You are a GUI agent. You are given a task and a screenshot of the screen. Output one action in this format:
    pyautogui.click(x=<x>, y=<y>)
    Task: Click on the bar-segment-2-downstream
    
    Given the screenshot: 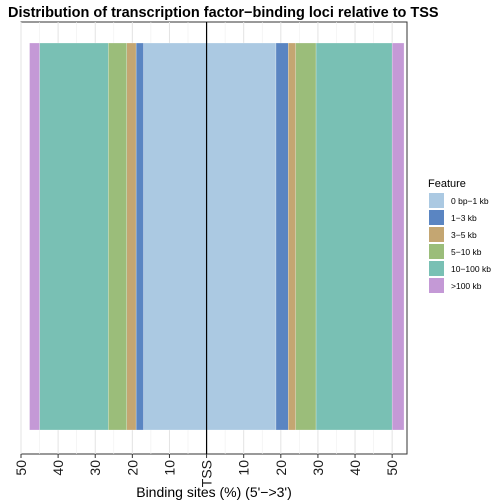 What is the action you would take?
    pyautogui.click(x=292, y=236)
    